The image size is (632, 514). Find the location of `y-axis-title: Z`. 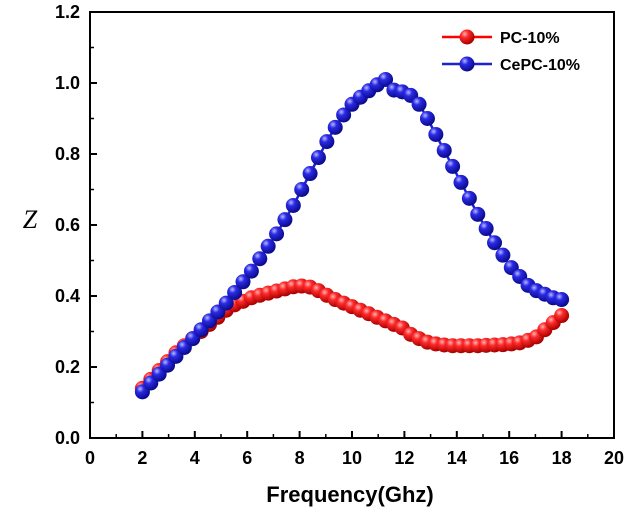

y-axis-title: Z is located at coordinates (30, 219).